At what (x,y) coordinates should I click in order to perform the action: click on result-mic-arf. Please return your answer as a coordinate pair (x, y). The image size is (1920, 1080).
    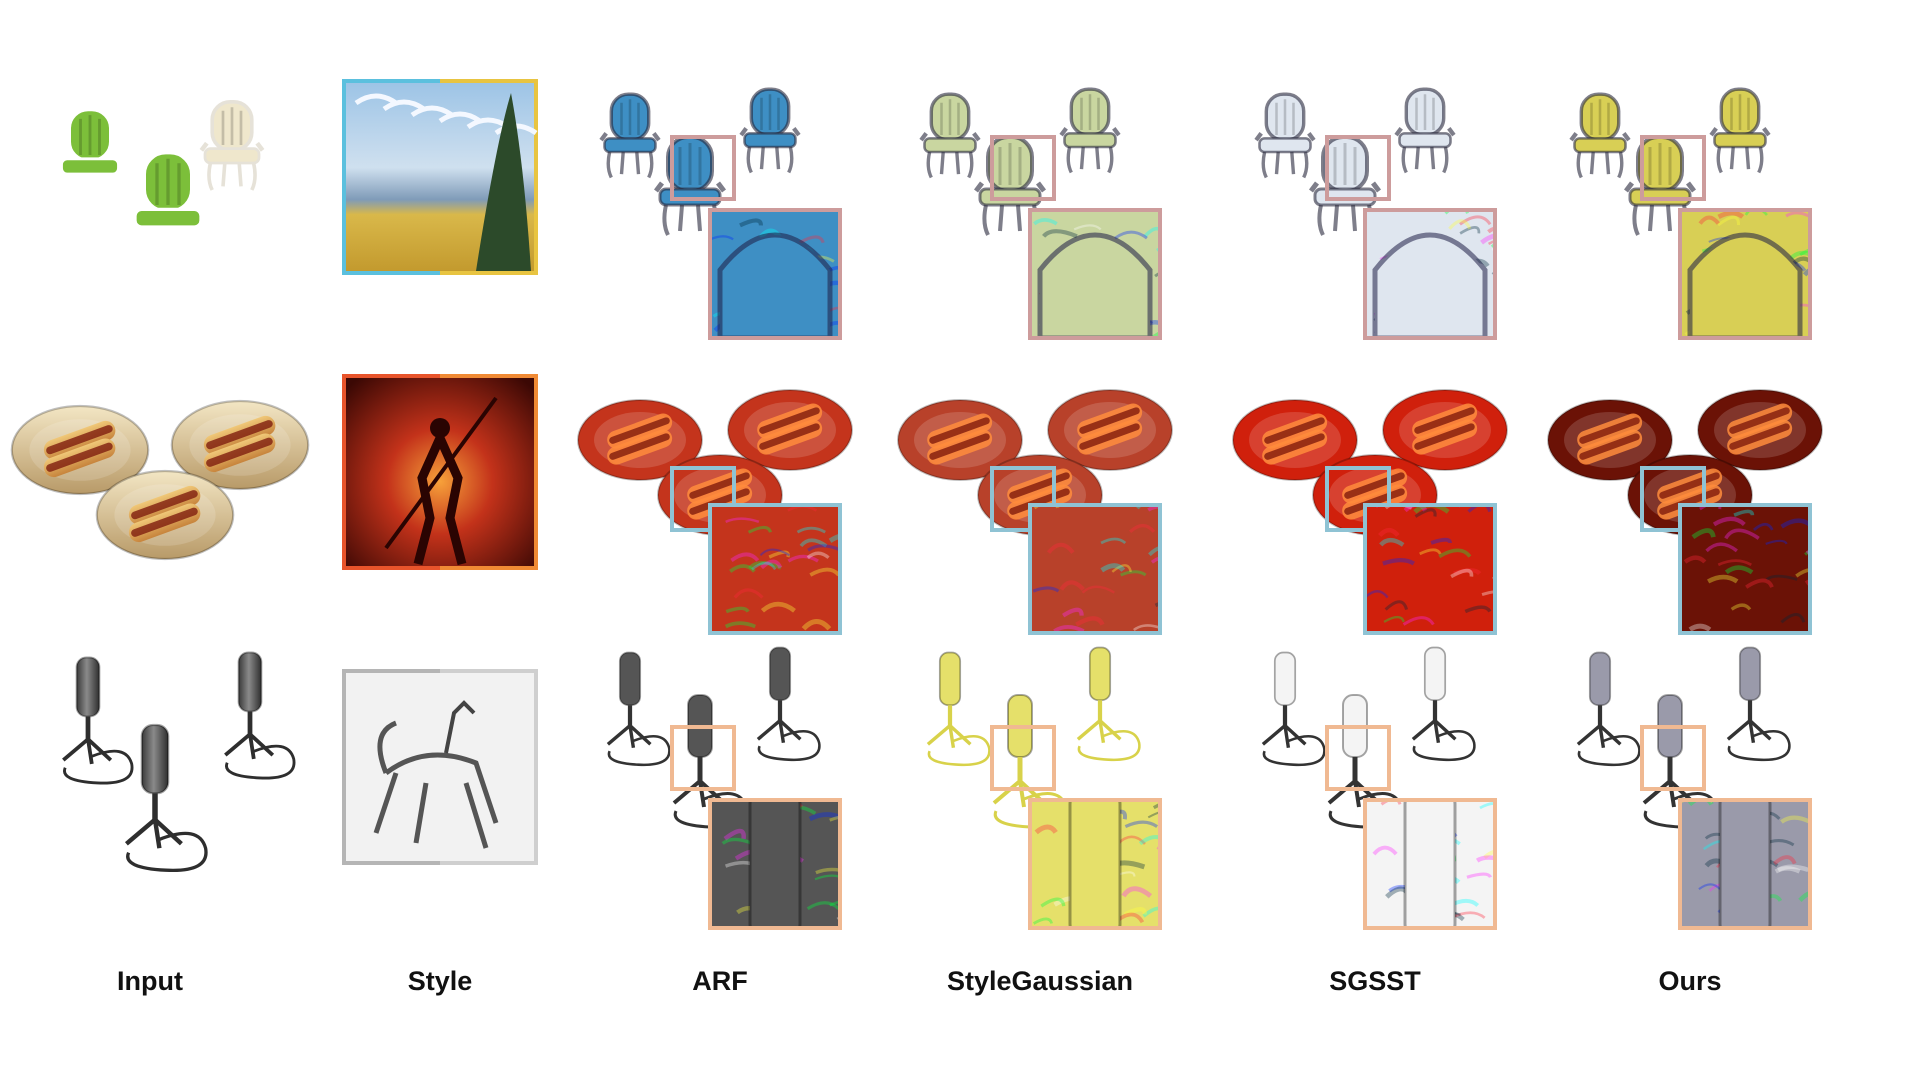
    Looking at the image, I should click on (724, 788).